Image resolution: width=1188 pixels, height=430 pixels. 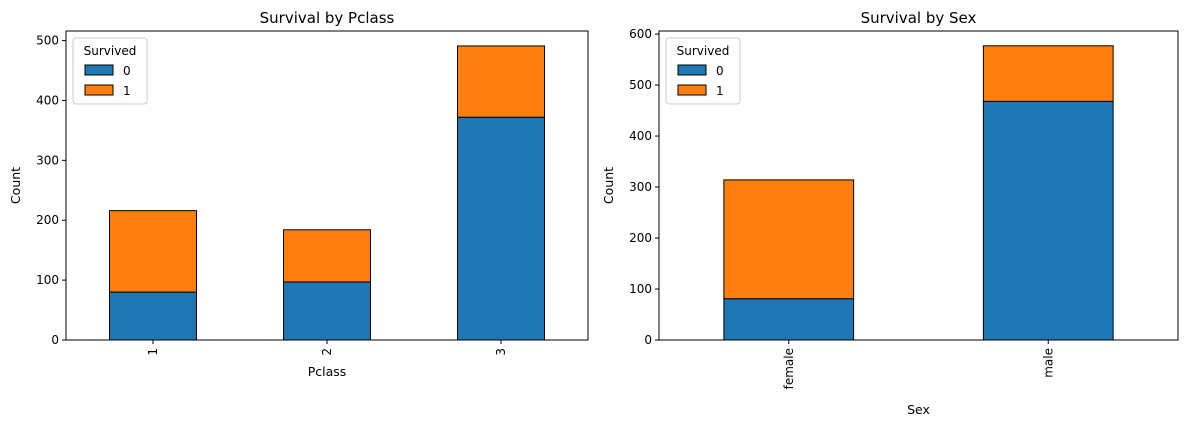 I want to click on x-tick-label: 2, so click(x=327, y=352).